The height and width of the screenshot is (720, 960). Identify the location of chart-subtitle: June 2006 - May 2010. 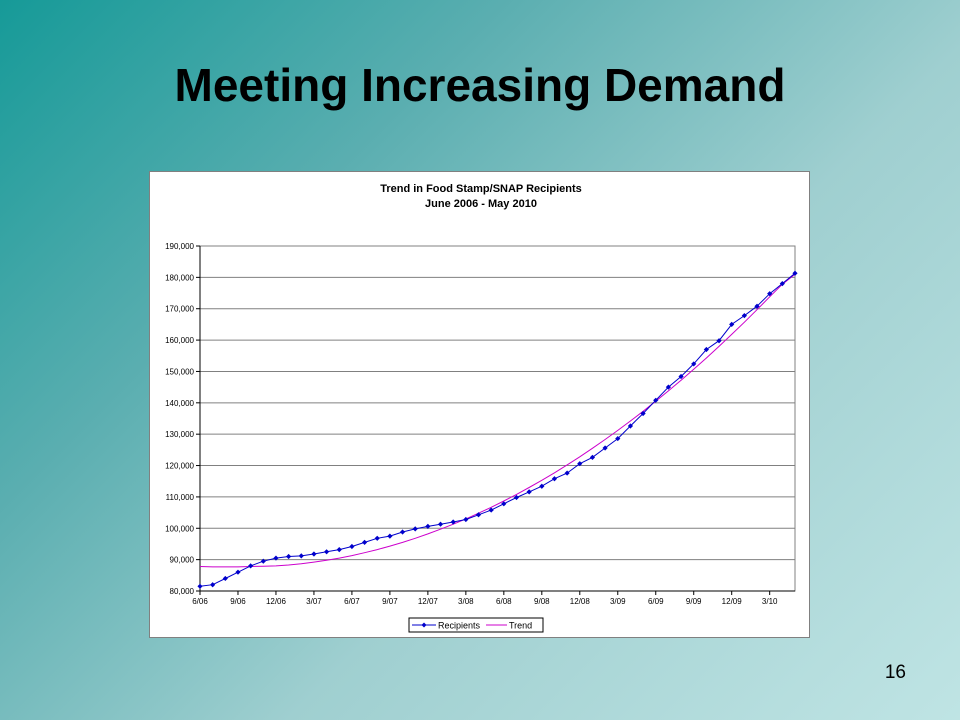
(481, 204).